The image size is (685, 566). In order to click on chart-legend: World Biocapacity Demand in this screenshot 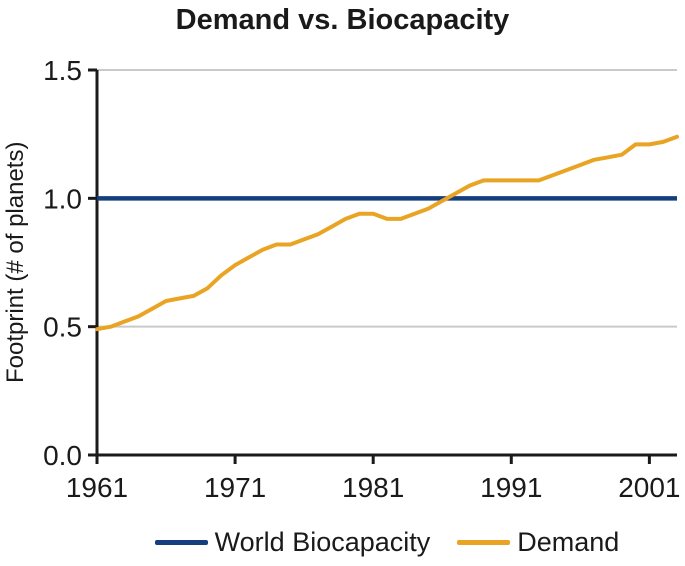, I will do `click(387, 542)`.